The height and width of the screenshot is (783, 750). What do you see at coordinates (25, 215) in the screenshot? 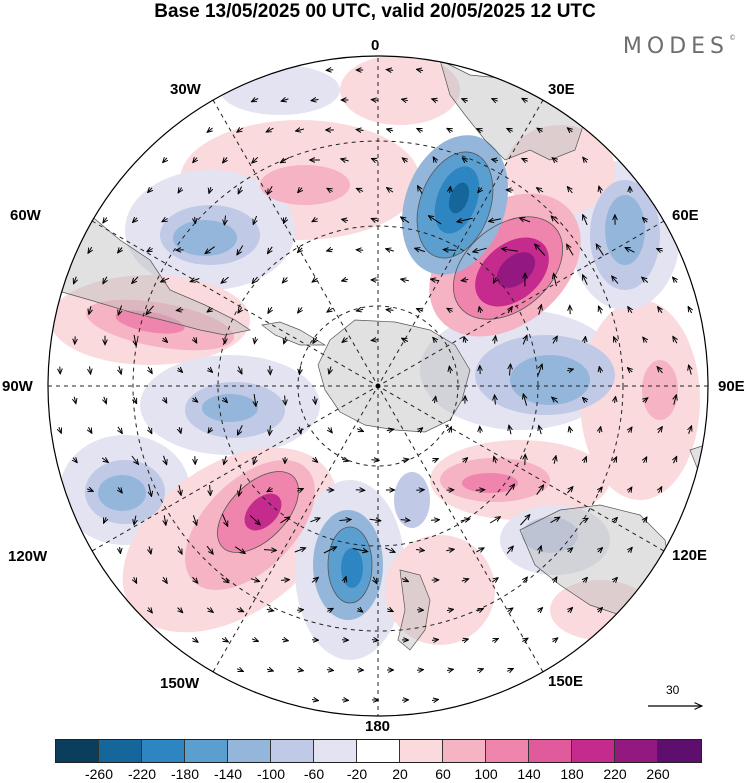
I see `label-lon-60w: 60W` at bounding box center [25, 215].